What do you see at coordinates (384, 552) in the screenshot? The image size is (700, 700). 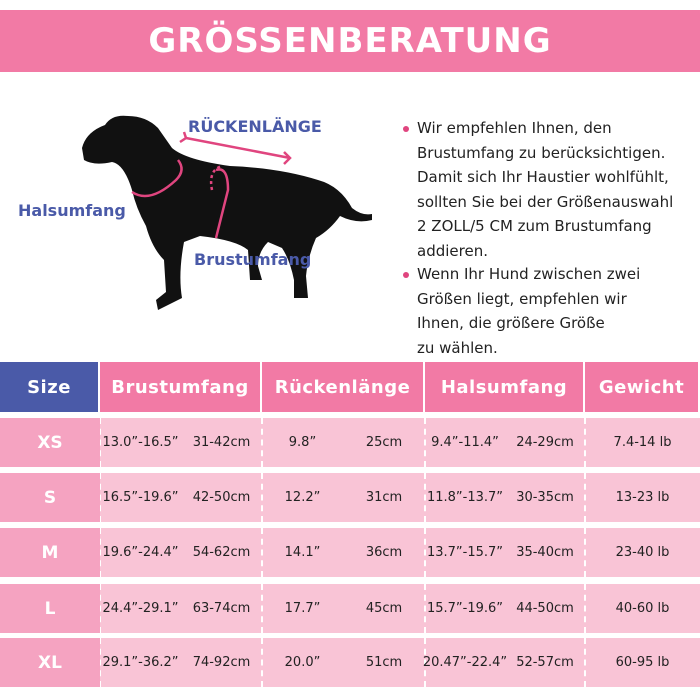 I see `value-cell: 36cm` at bounding box center [384, 552].